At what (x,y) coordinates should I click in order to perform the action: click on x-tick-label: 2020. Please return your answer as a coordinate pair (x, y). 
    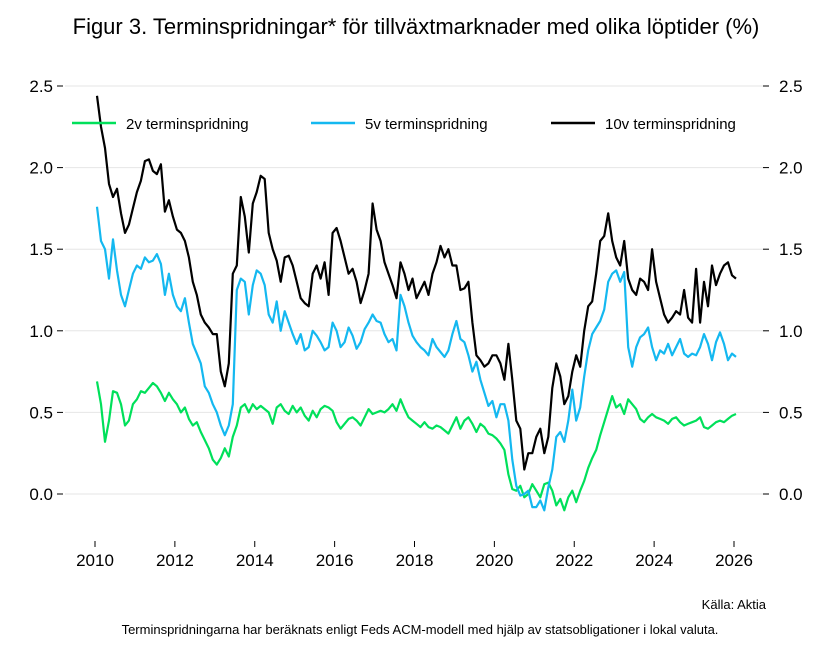
    Looking at the image, I should click on (494, 560).